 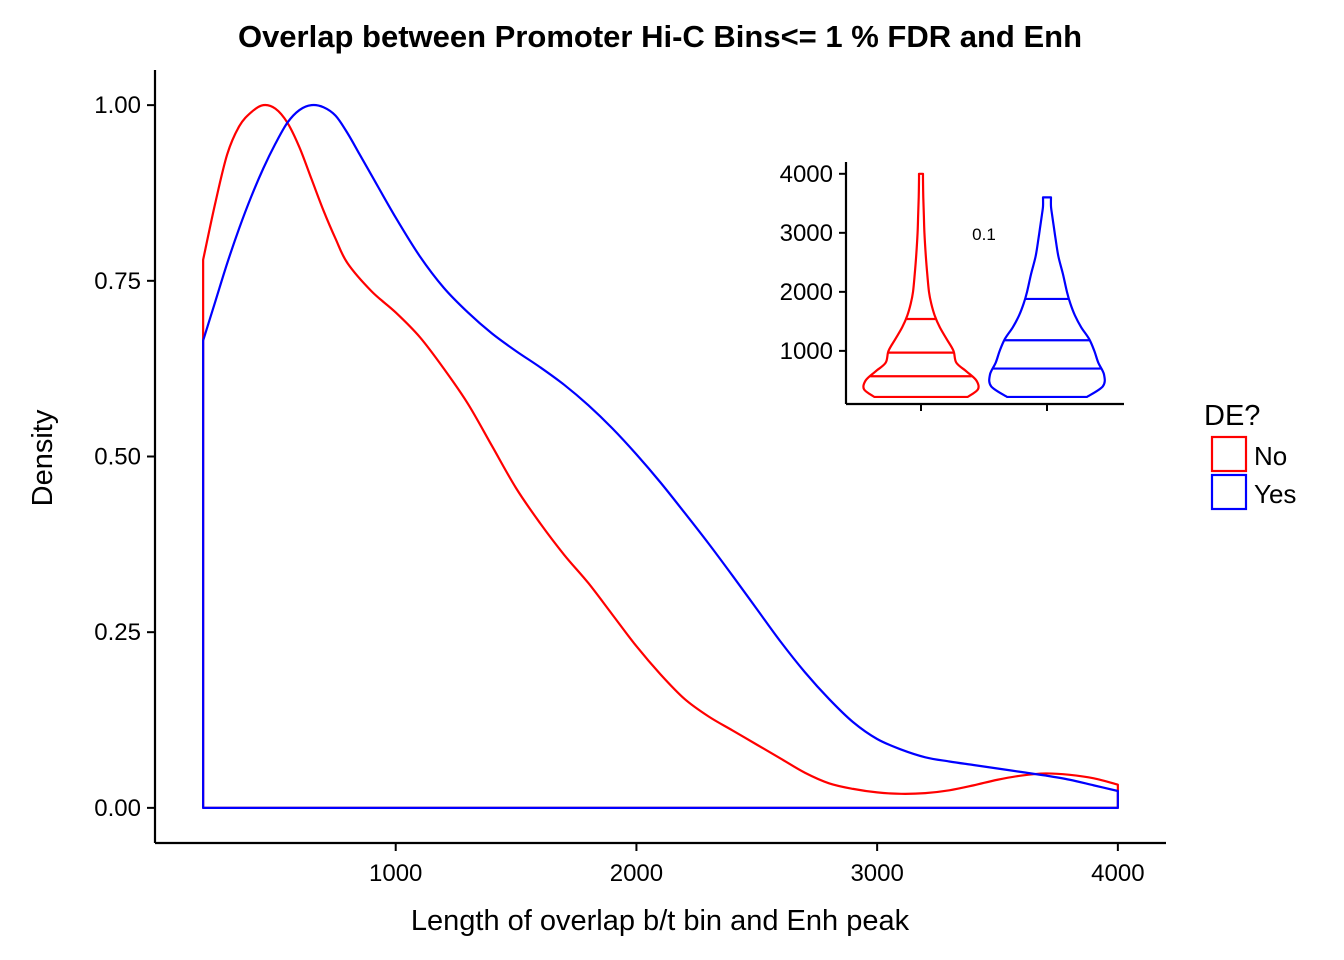 What do you see at coordinates (1253, 473) in the screenshot?
I see `legend-entries: No Yes` at bounding box center [1253, 473].